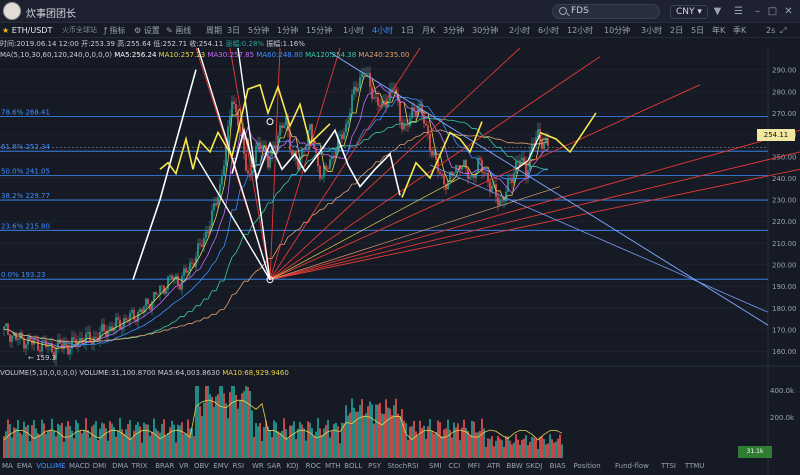 The width and height of the screenshot is (800, 475). Describe the element at coordinates (694, 466) in the screenshot. I see `indicator-ttmu: TTMU` at that location.